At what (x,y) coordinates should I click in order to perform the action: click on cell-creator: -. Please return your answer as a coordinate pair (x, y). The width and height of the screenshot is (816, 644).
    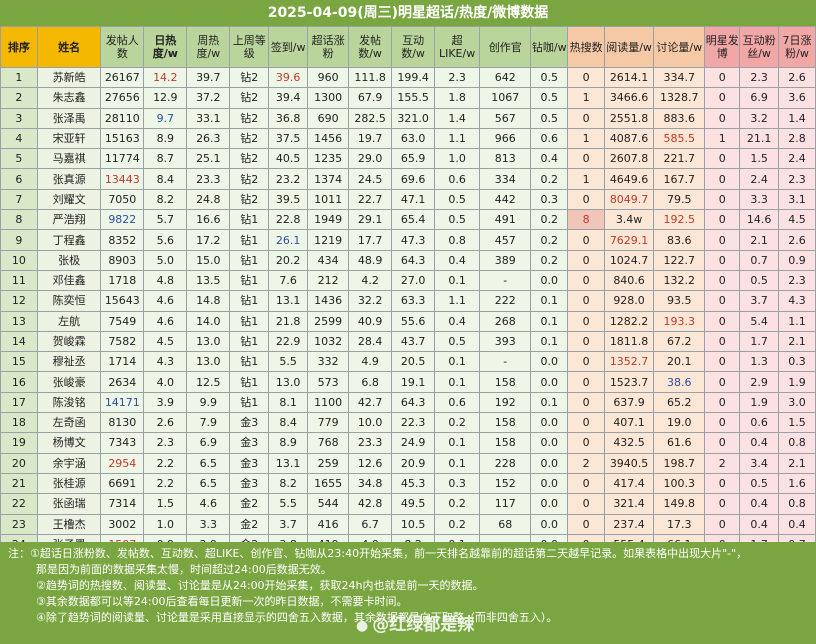
    Looking at the image, I should click on (505, 362).